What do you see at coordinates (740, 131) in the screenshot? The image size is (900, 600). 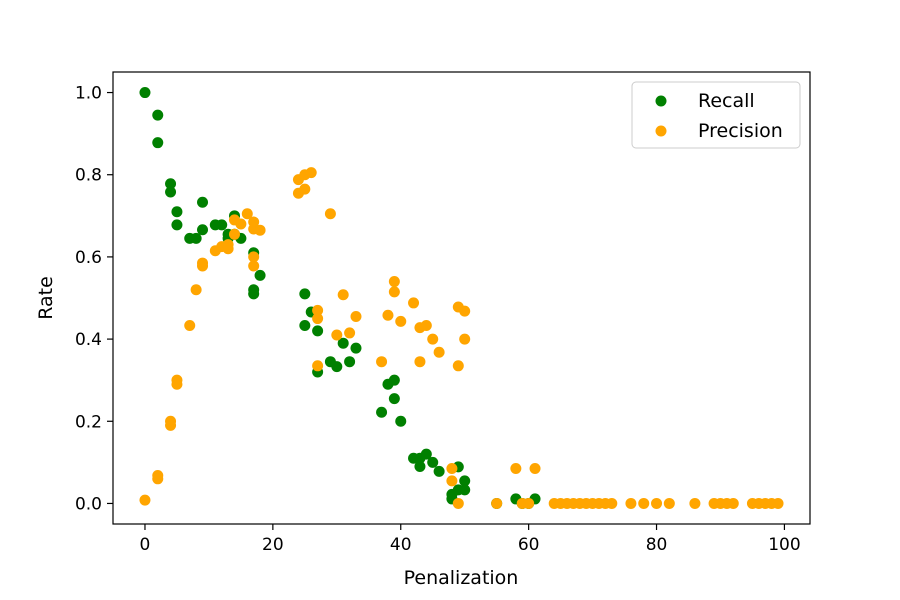 I see `legend-label-precision: Precision` at bounding box center [740, 131].